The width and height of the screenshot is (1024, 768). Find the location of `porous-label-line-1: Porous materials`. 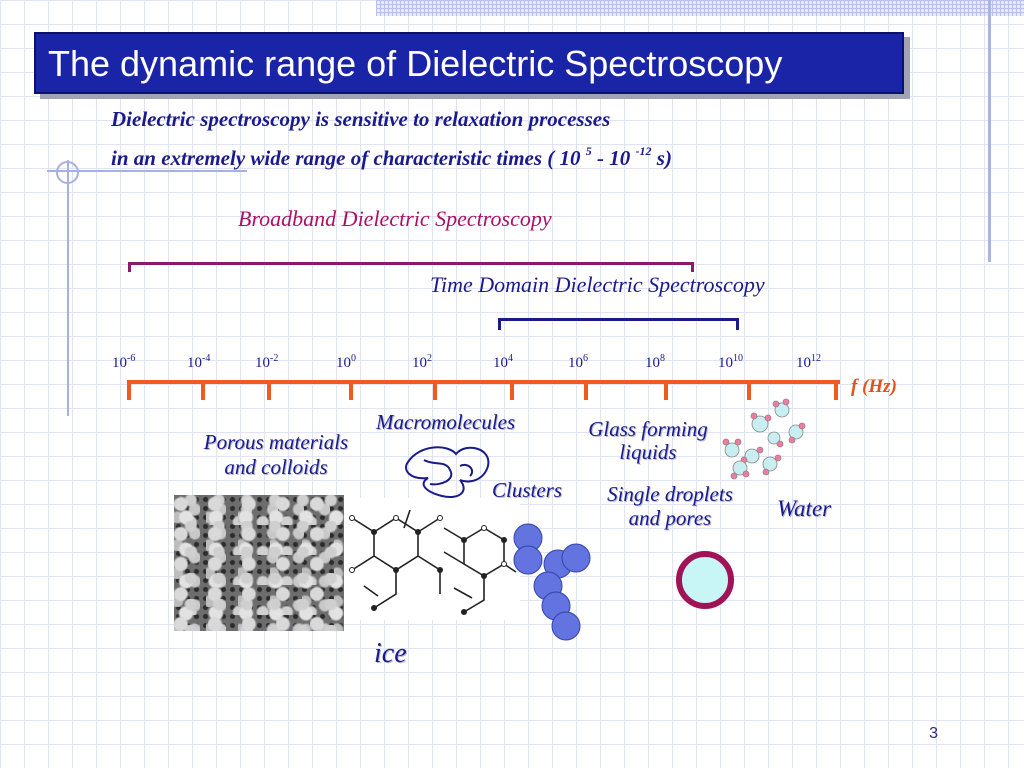

porous-label-line-1: Porous materials is located at coordinates (276, 442).